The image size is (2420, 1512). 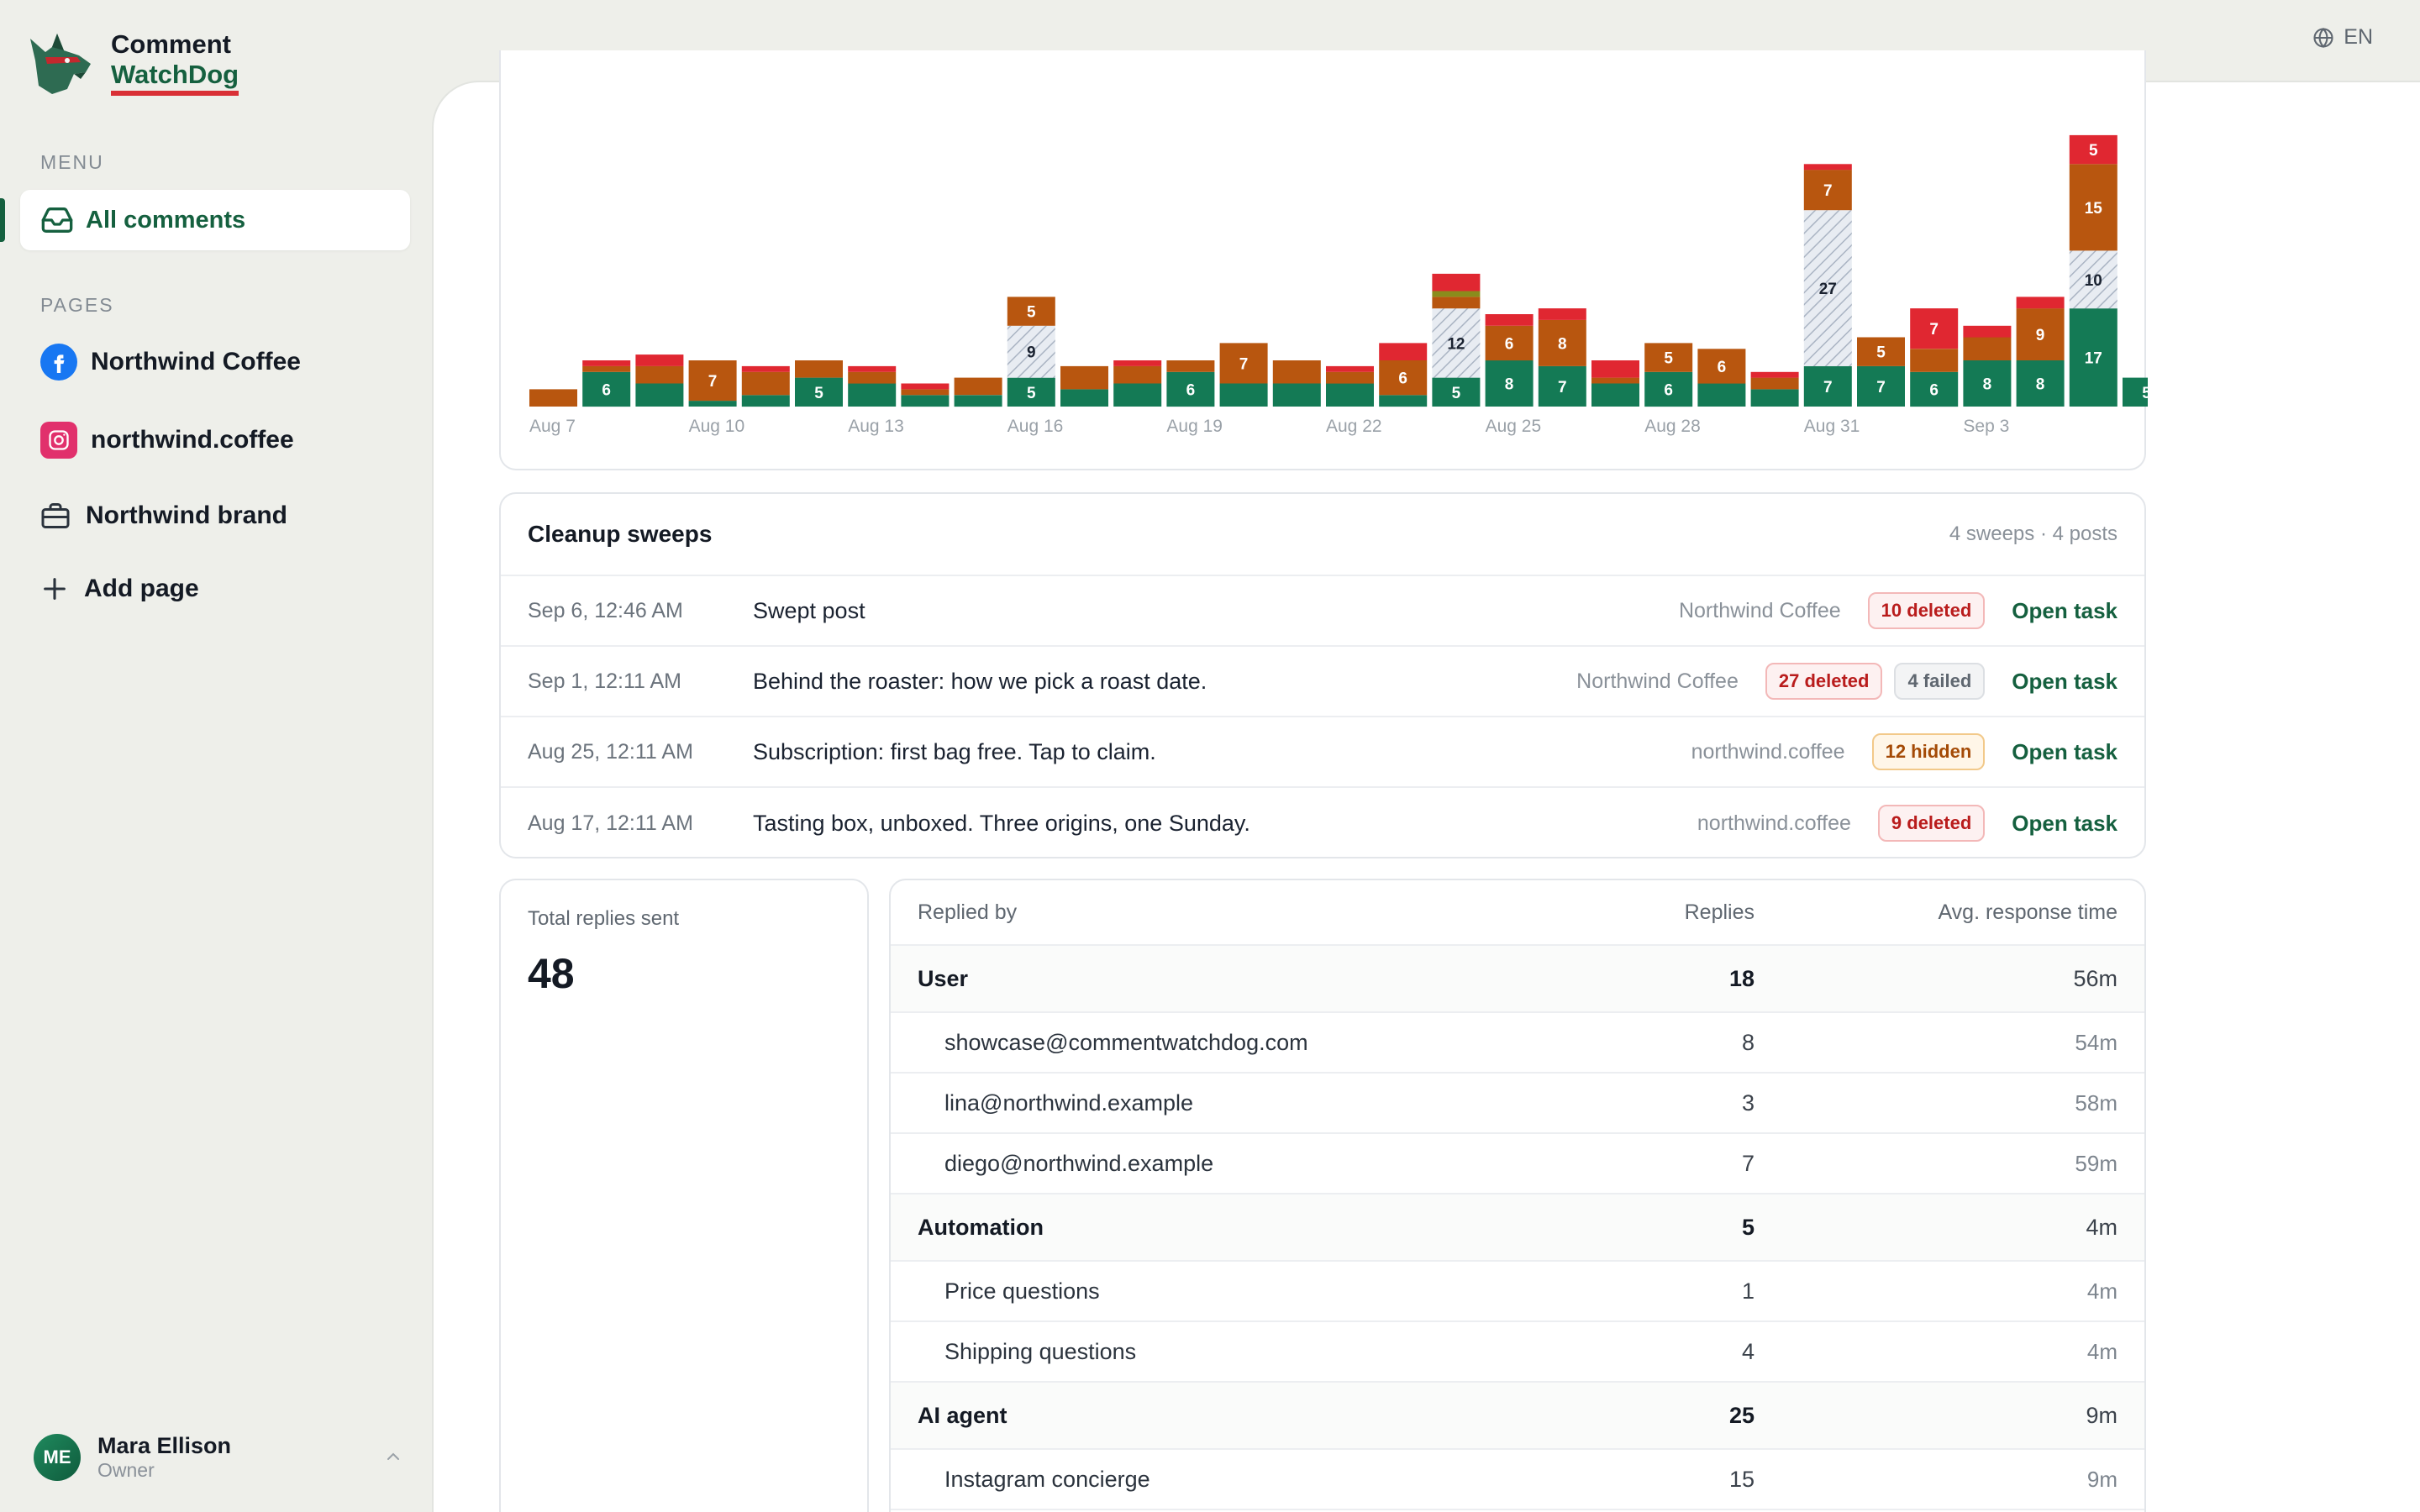 I want to click on page-item-northwind-instagram: northwind.coffee, so click(x=167, y=440).